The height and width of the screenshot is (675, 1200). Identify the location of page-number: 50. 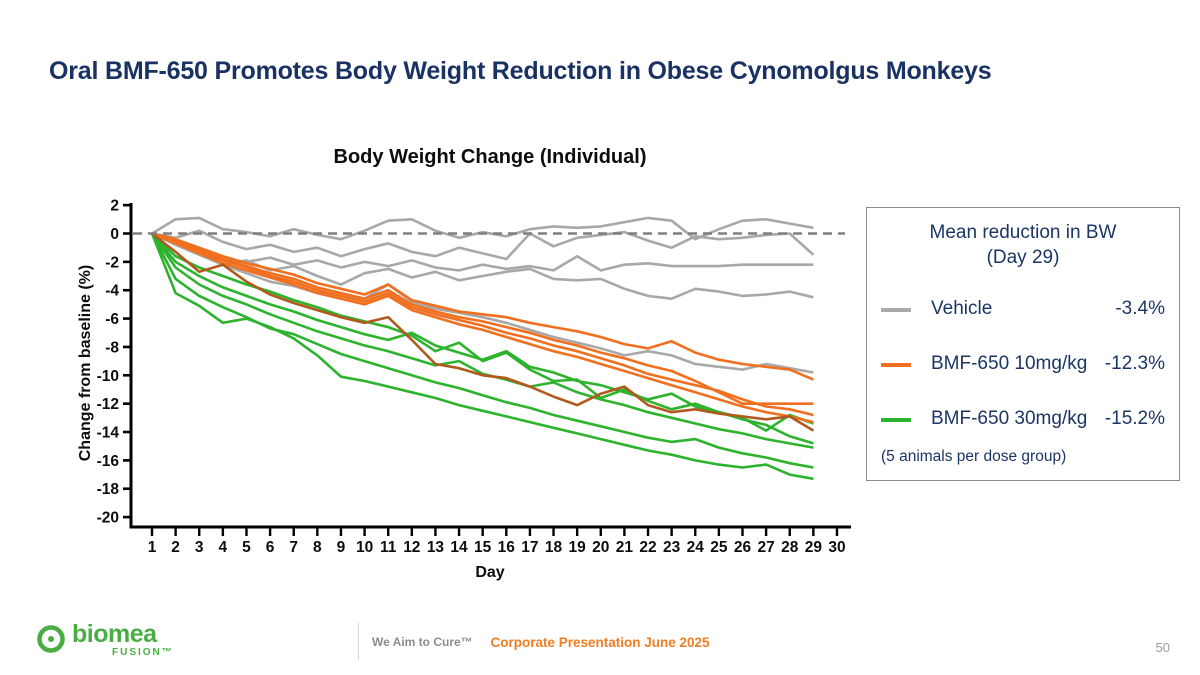
(1162, 647).